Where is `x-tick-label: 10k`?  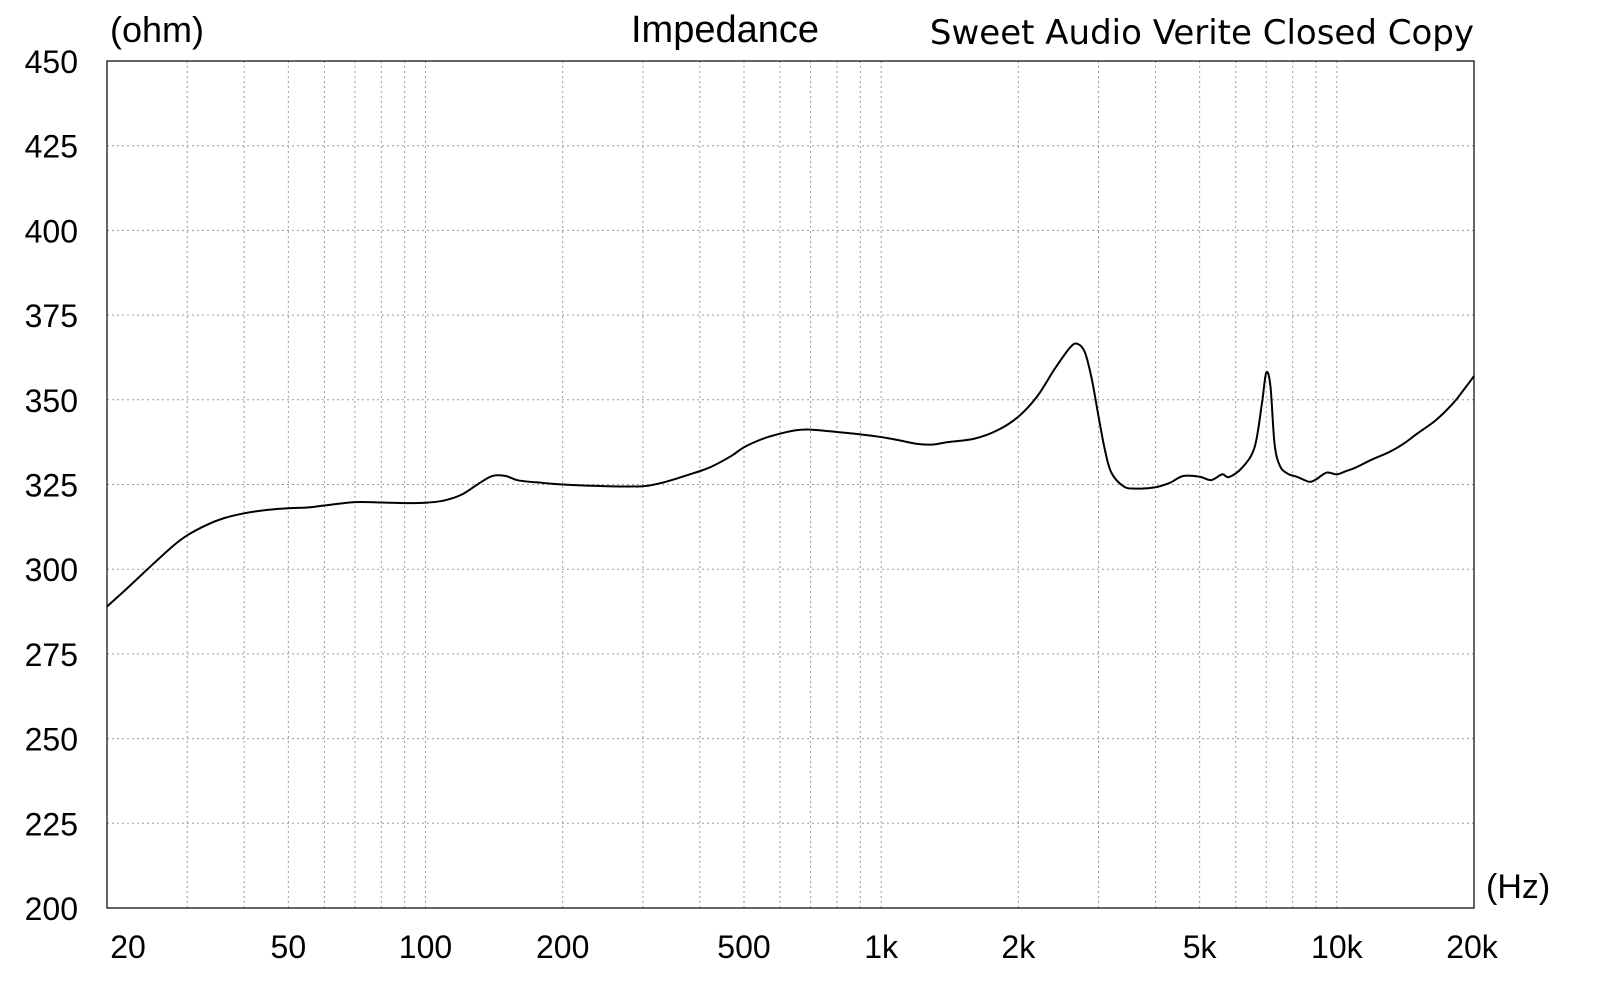 x-tick-label: 10k is located at coordinates (1337, 947).